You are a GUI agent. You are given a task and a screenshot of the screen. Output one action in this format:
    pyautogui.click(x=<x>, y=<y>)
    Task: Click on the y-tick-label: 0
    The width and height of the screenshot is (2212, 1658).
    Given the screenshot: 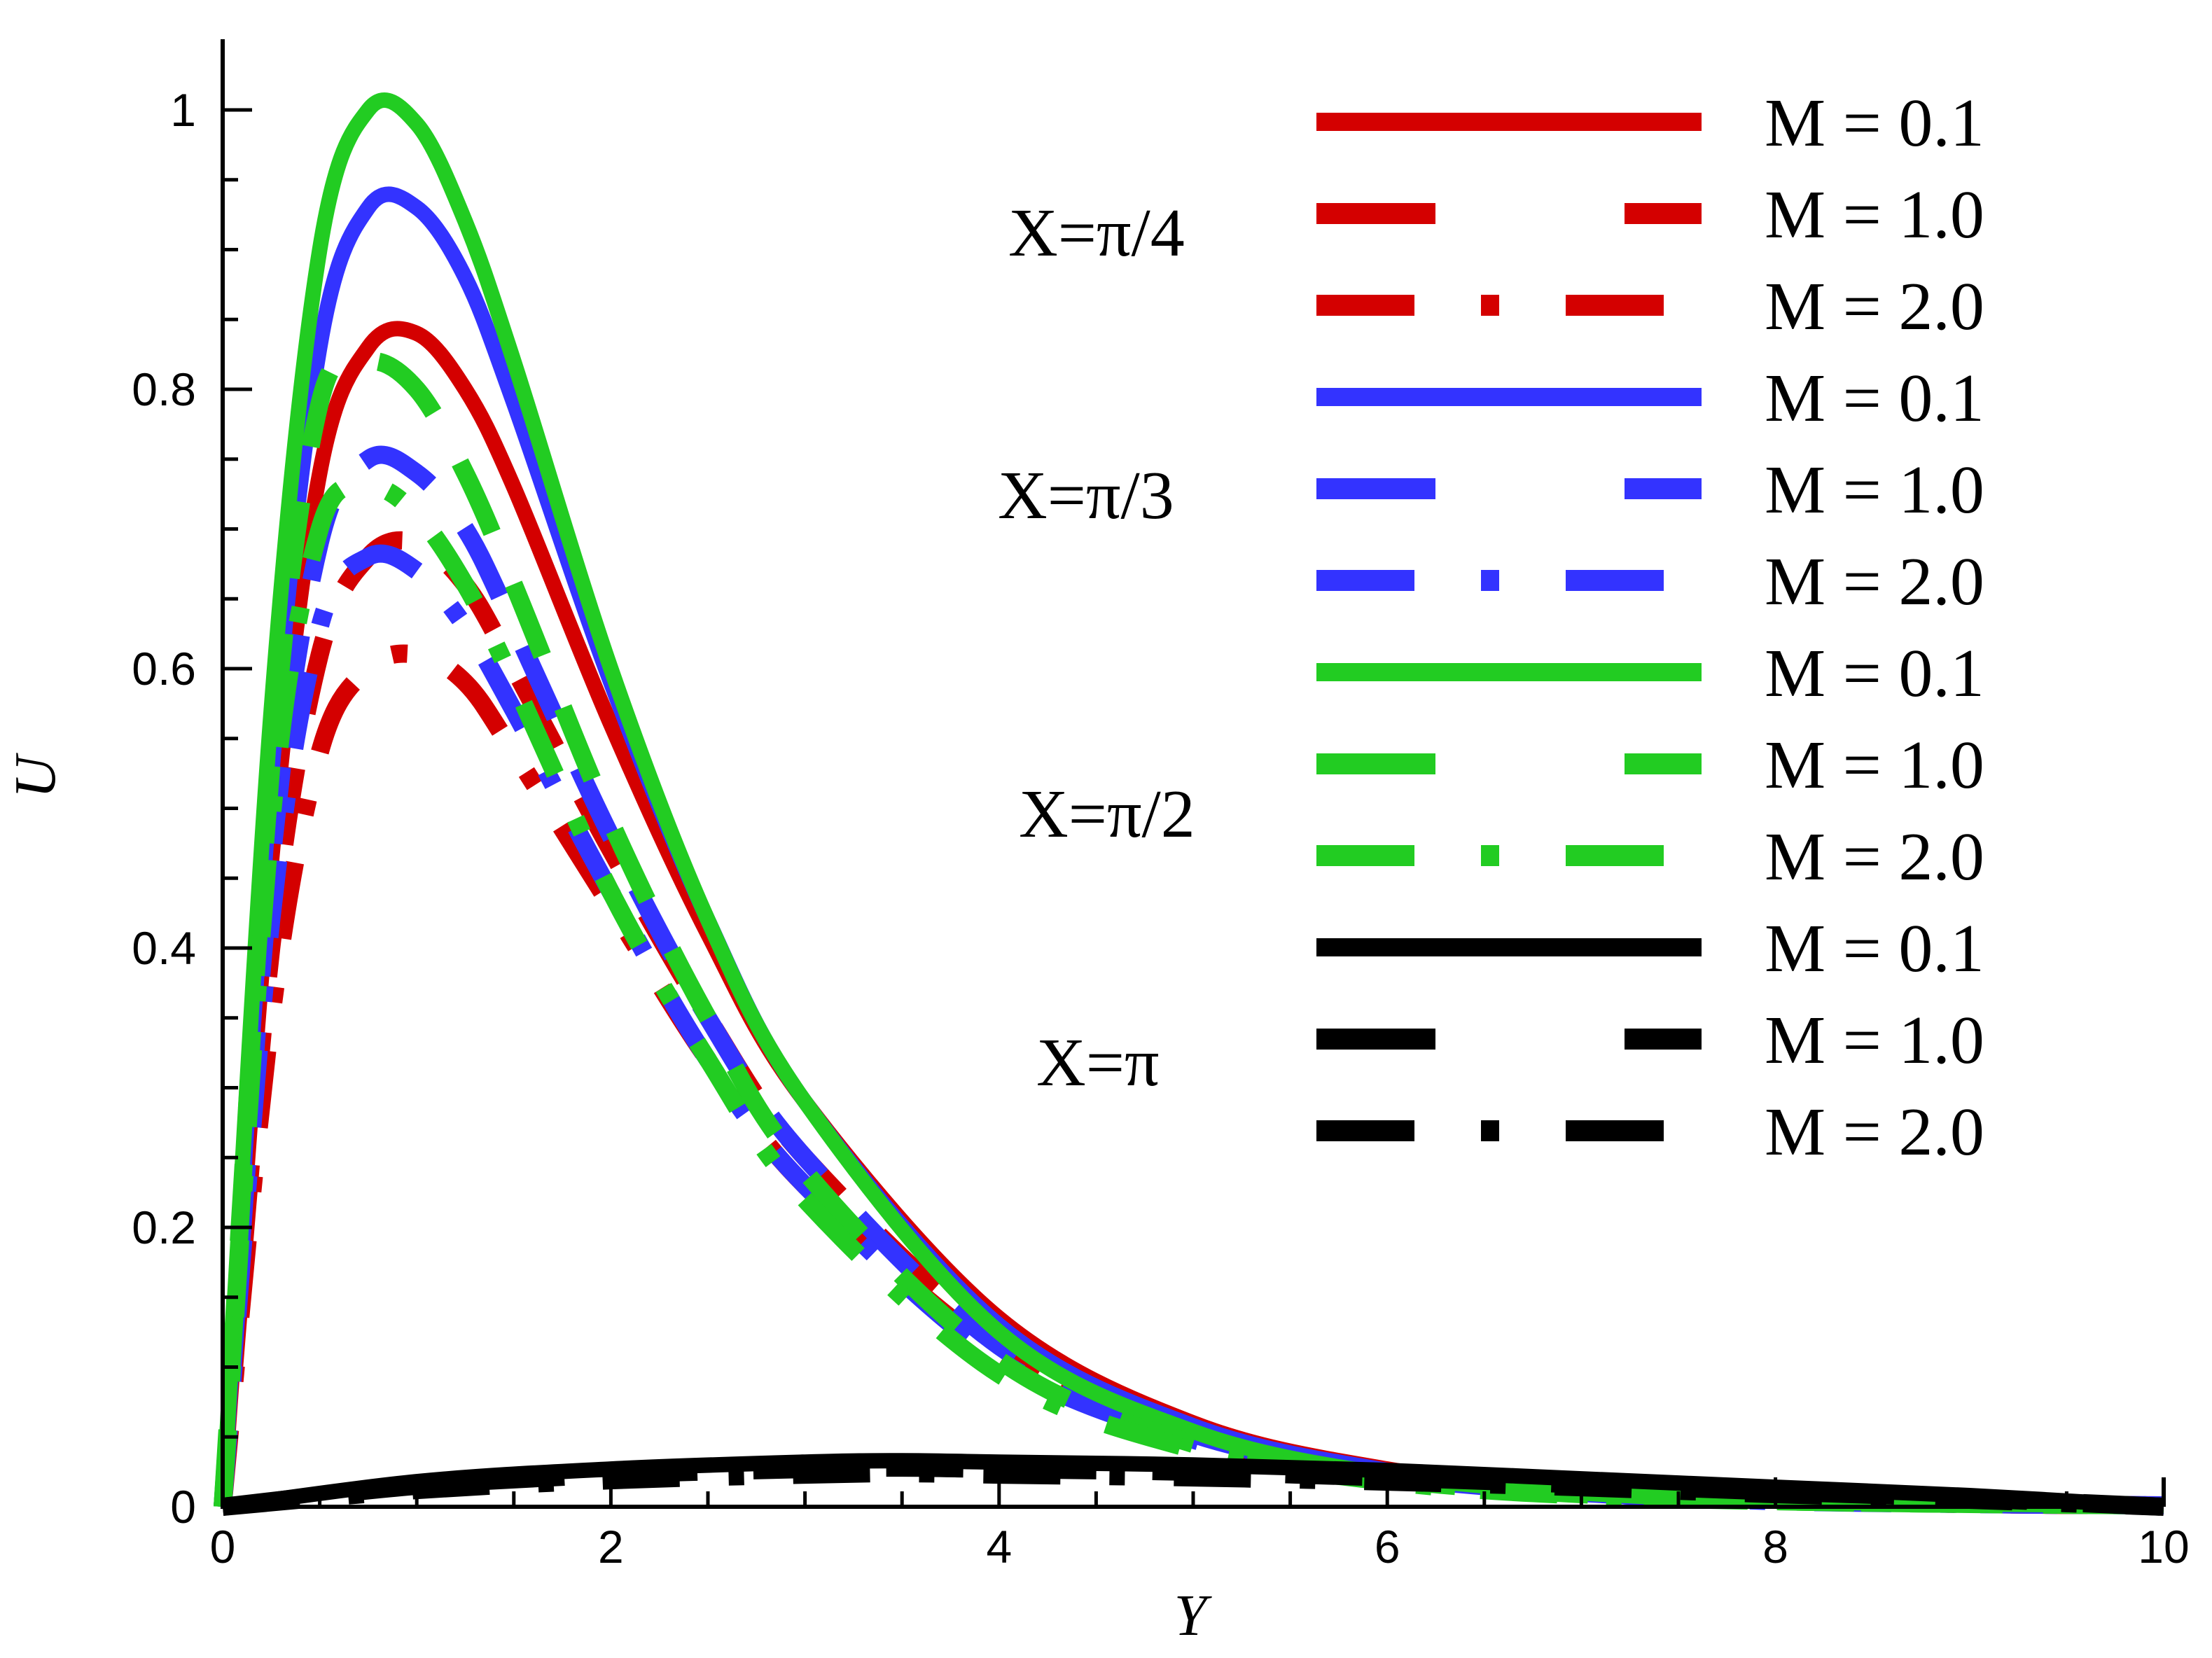 What is the action you would take?
    pyautogui.click(x=183, y=1507)
    